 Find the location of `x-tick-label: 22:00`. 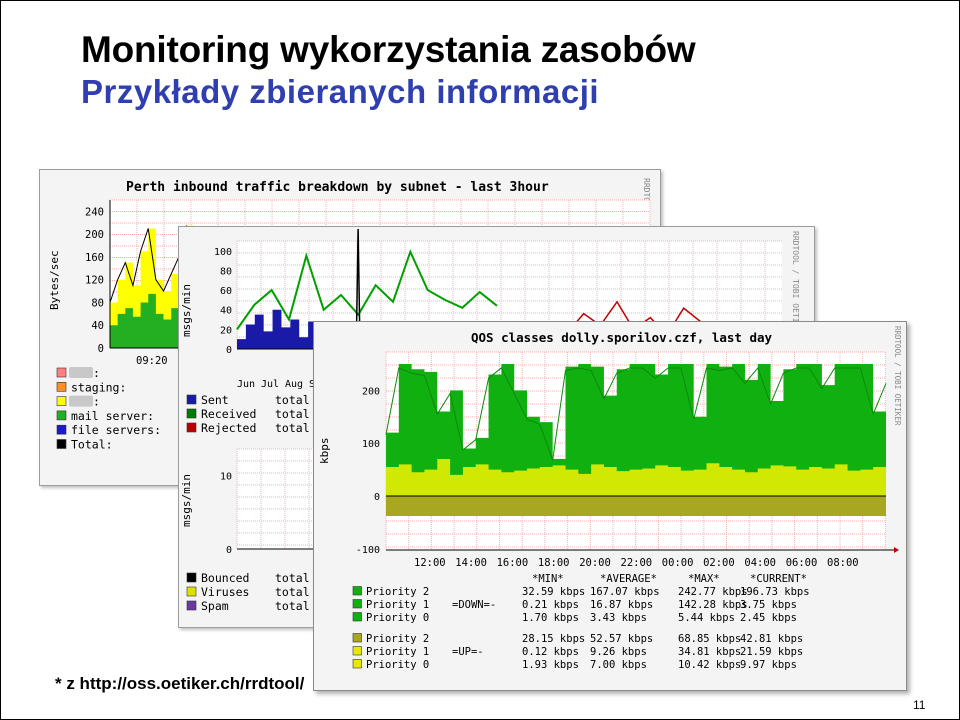

x-tick-label: 22:00 is located at coordinates (637, 563).